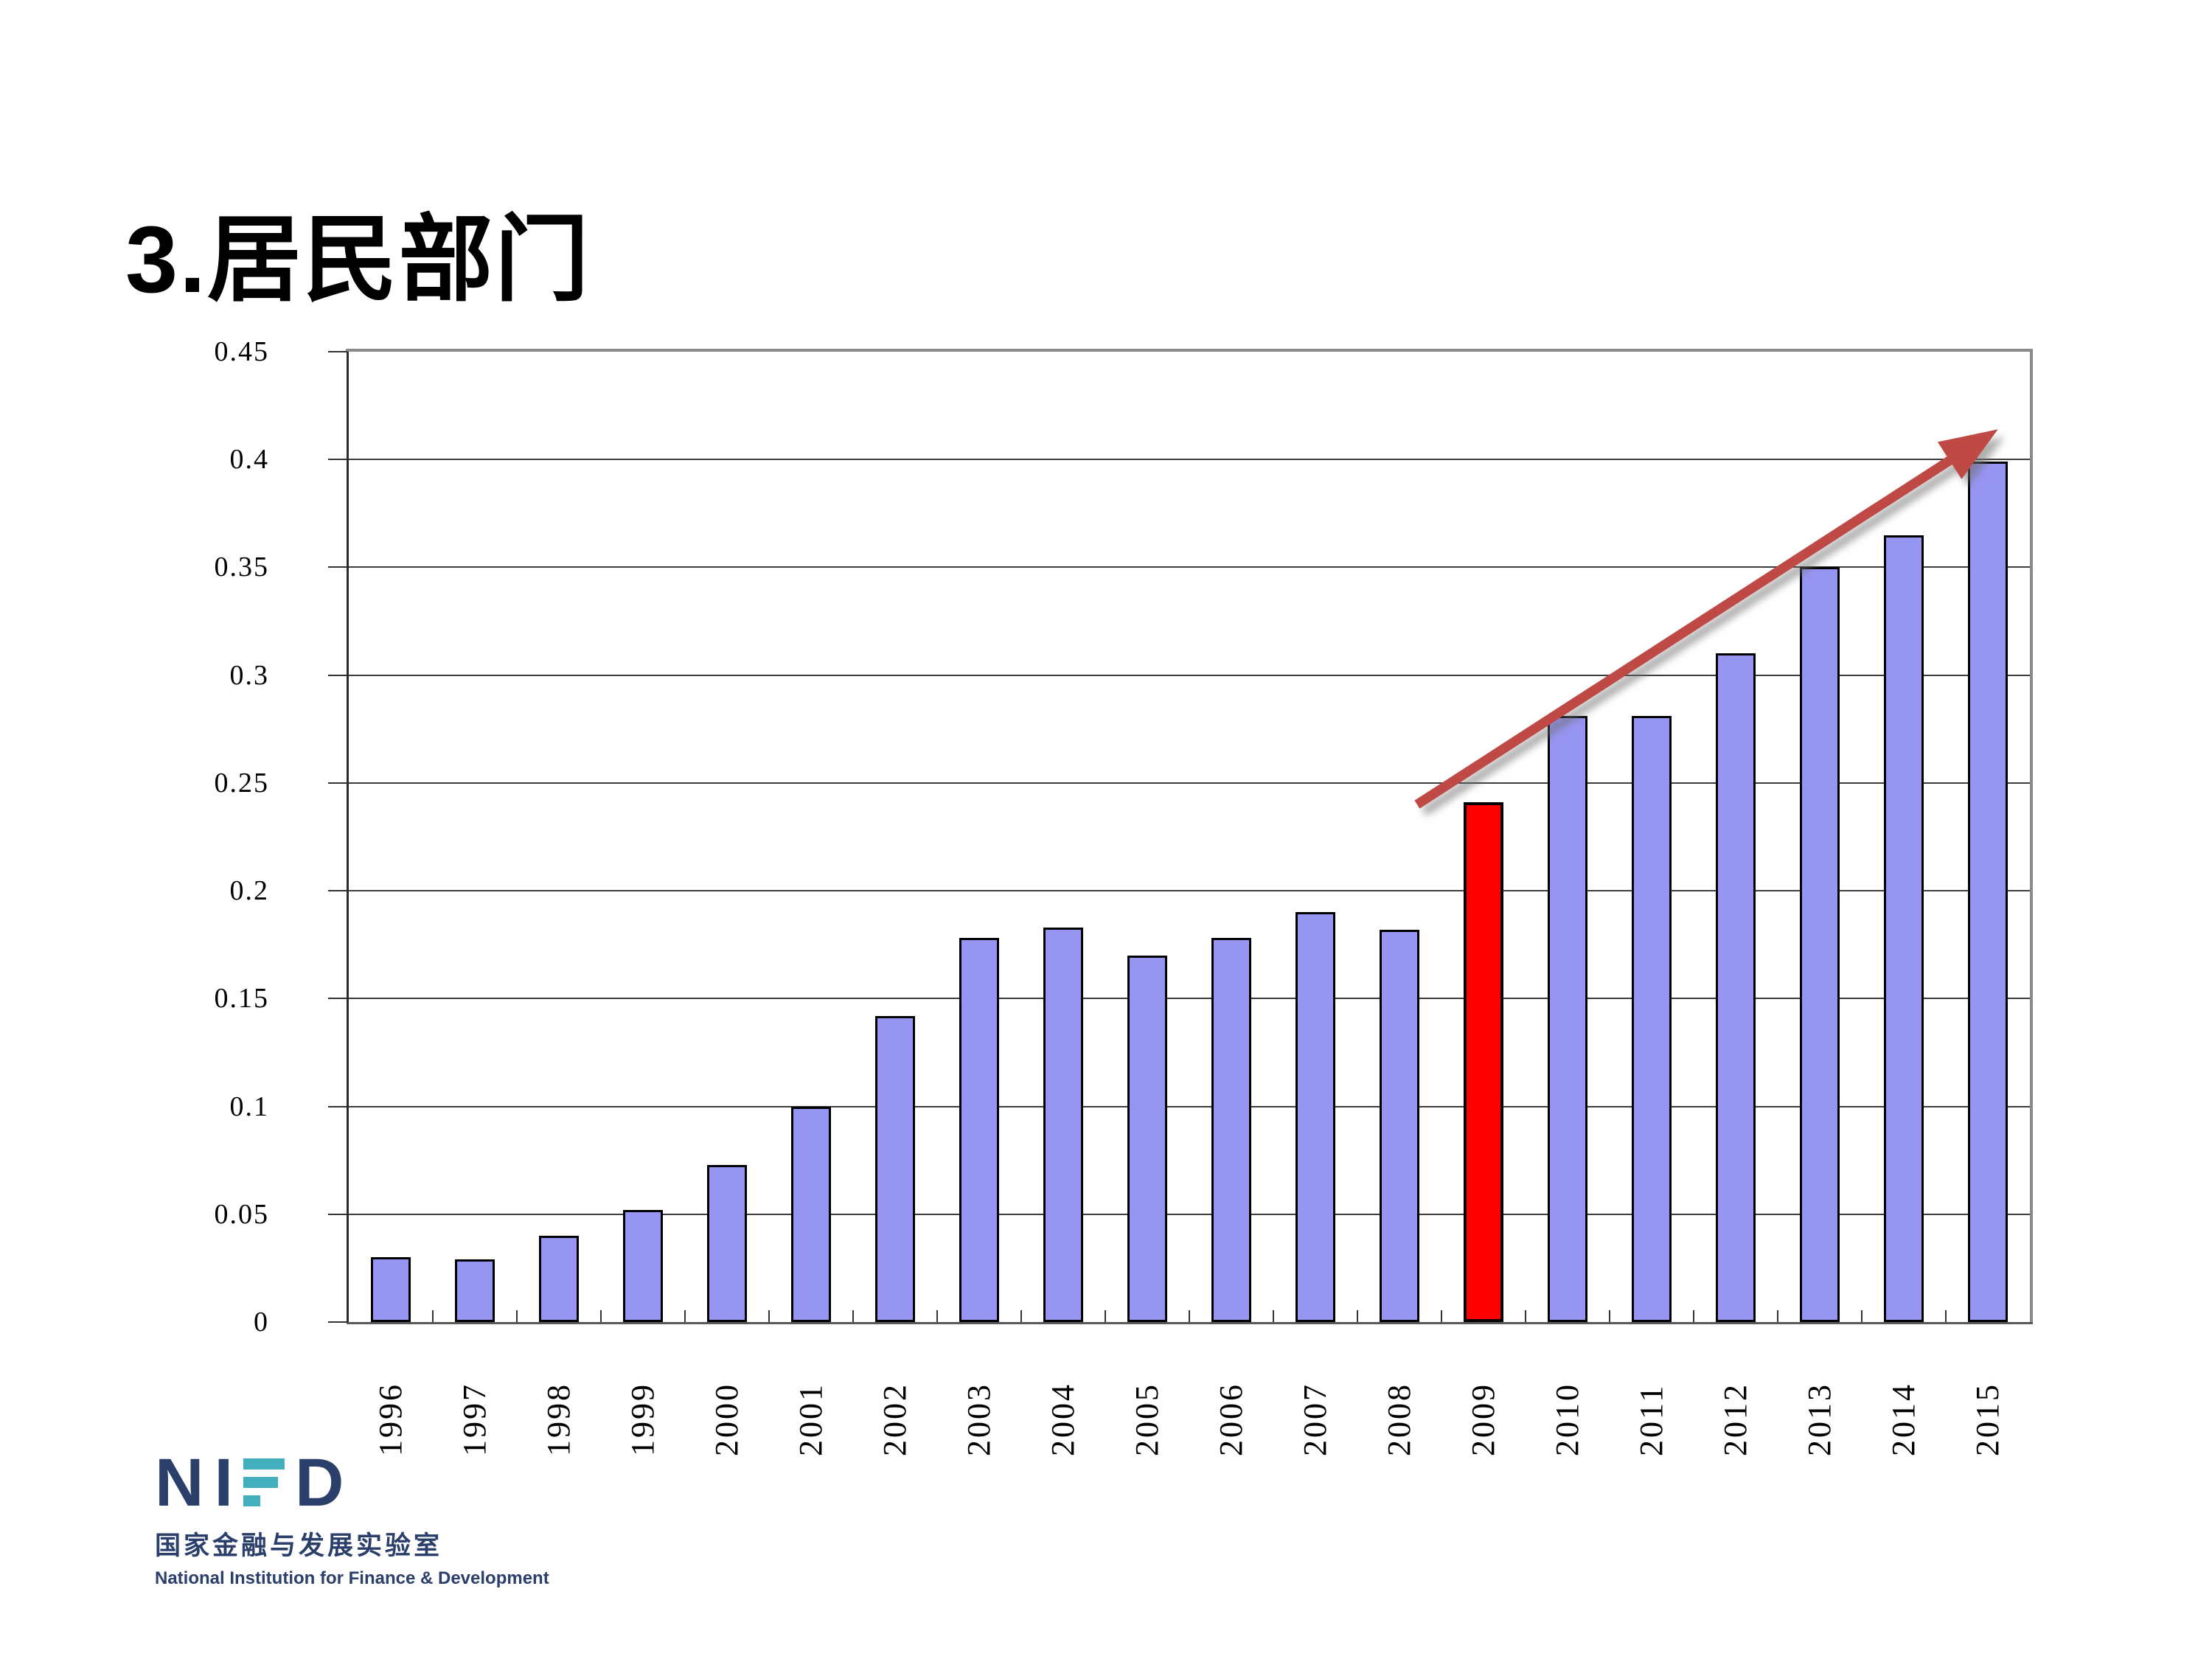 This screenshot has height=1659, width=2212. What do you see at coordinates (1315, 1419) in the screenshot?
I see `x-axis-label-2007: 2007` at bounding box center [1315, 1419].